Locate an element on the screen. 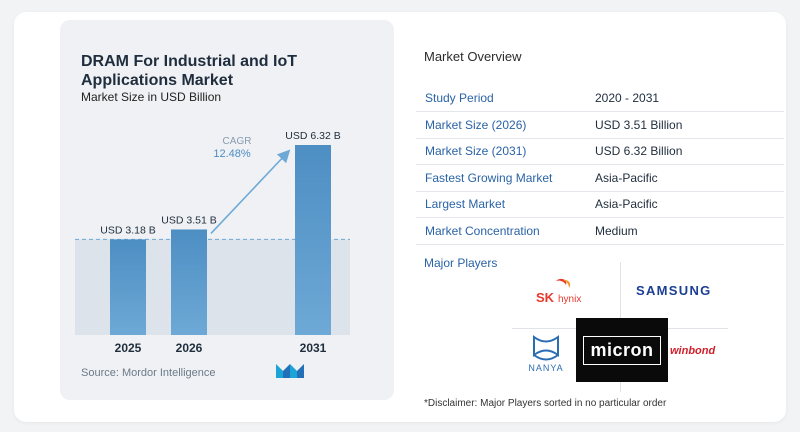  chart-subtitle: Market Size in USD Billion is located at coordinates (151, 97).